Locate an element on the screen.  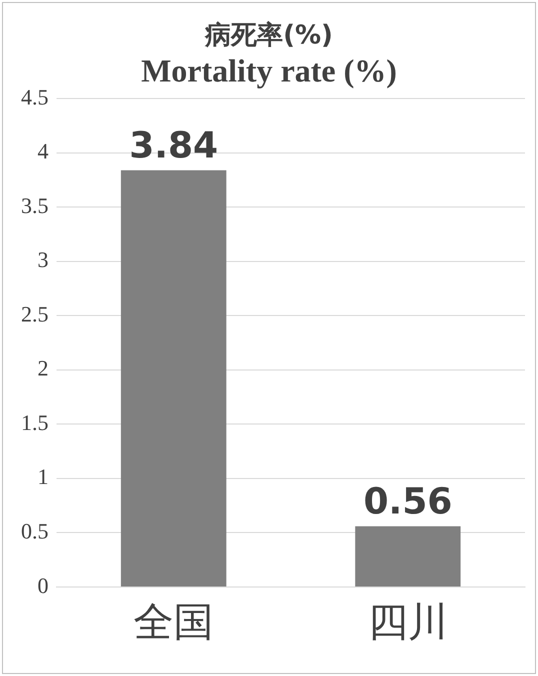
x-tick-label: 全国 is located at coordinates (174, 622).